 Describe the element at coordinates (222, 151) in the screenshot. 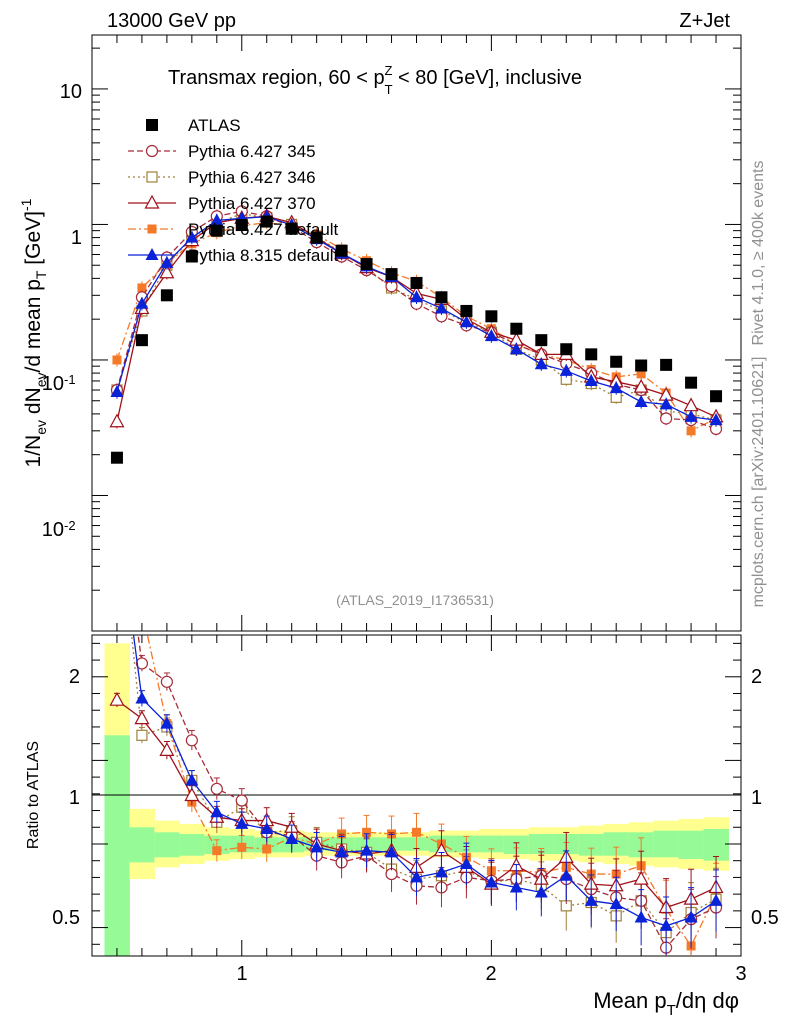

I see `legend-entry-p345: Pythia 6.427 345` at that location.